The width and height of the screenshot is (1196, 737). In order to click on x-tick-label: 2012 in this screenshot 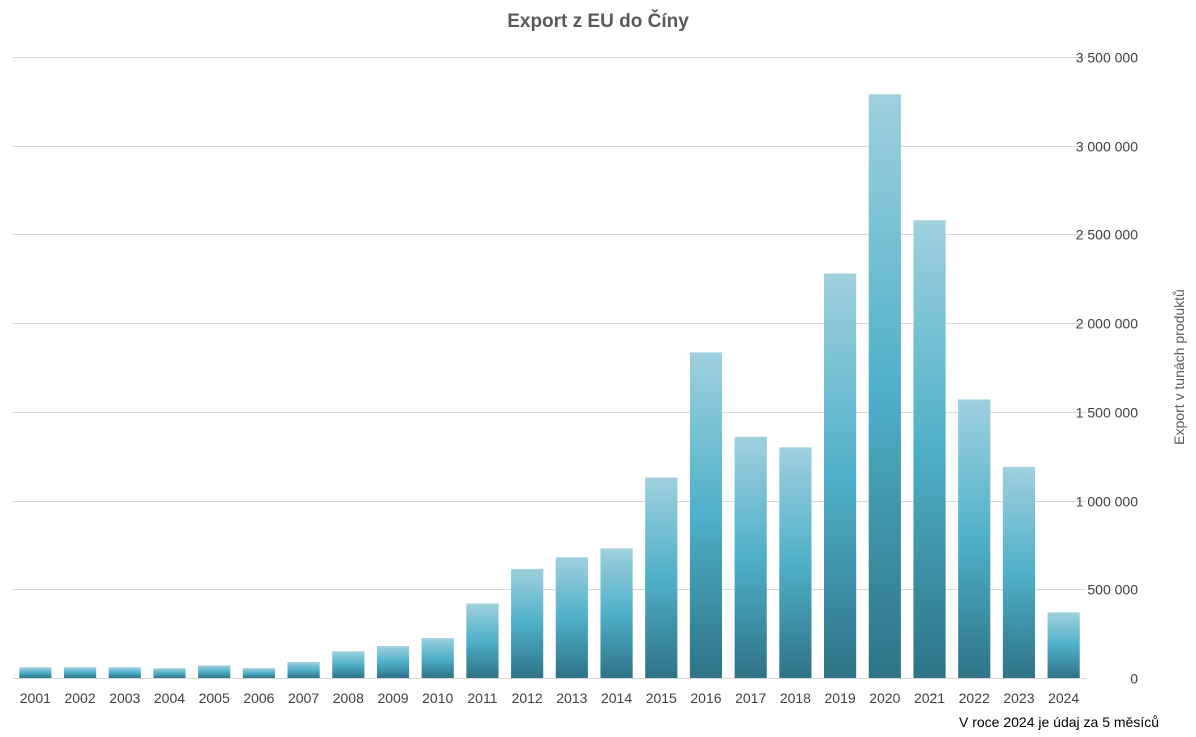, I will do `click(527, 698)`.